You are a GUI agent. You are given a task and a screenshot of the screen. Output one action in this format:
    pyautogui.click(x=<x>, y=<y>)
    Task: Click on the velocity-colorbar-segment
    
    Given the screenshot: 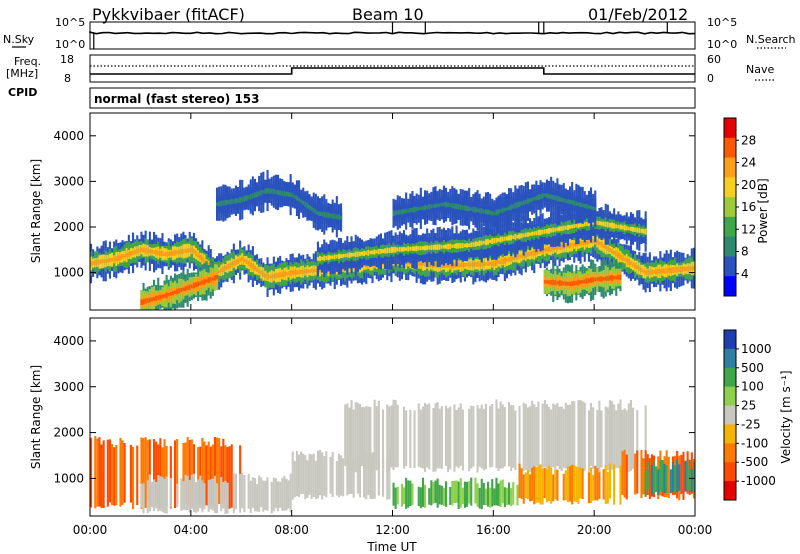 What is the action you would take?
    pyautogui.click(x=730, y=472)
    